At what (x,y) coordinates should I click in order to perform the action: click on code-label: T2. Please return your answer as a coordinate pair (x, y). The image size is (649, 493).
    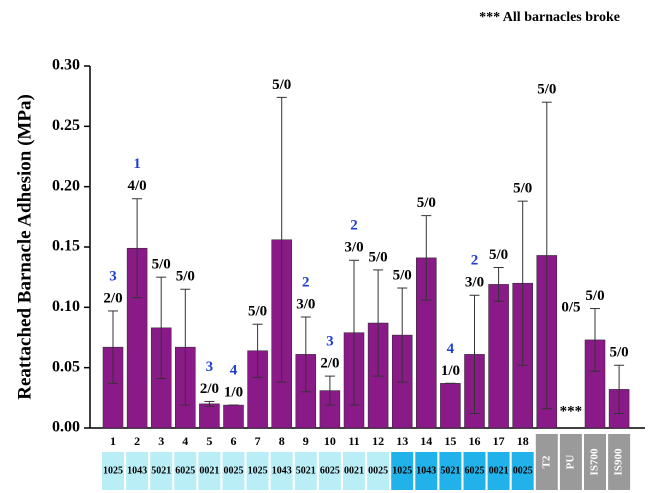
    Looking at the image, I should click on (546, 461).